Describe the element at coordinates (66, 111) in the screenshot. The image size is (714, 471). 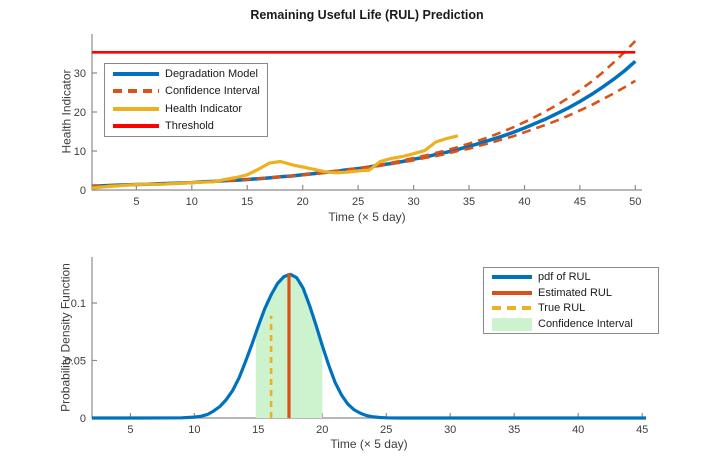
I see `top-y-axis-label: Health Indicator` at that location.